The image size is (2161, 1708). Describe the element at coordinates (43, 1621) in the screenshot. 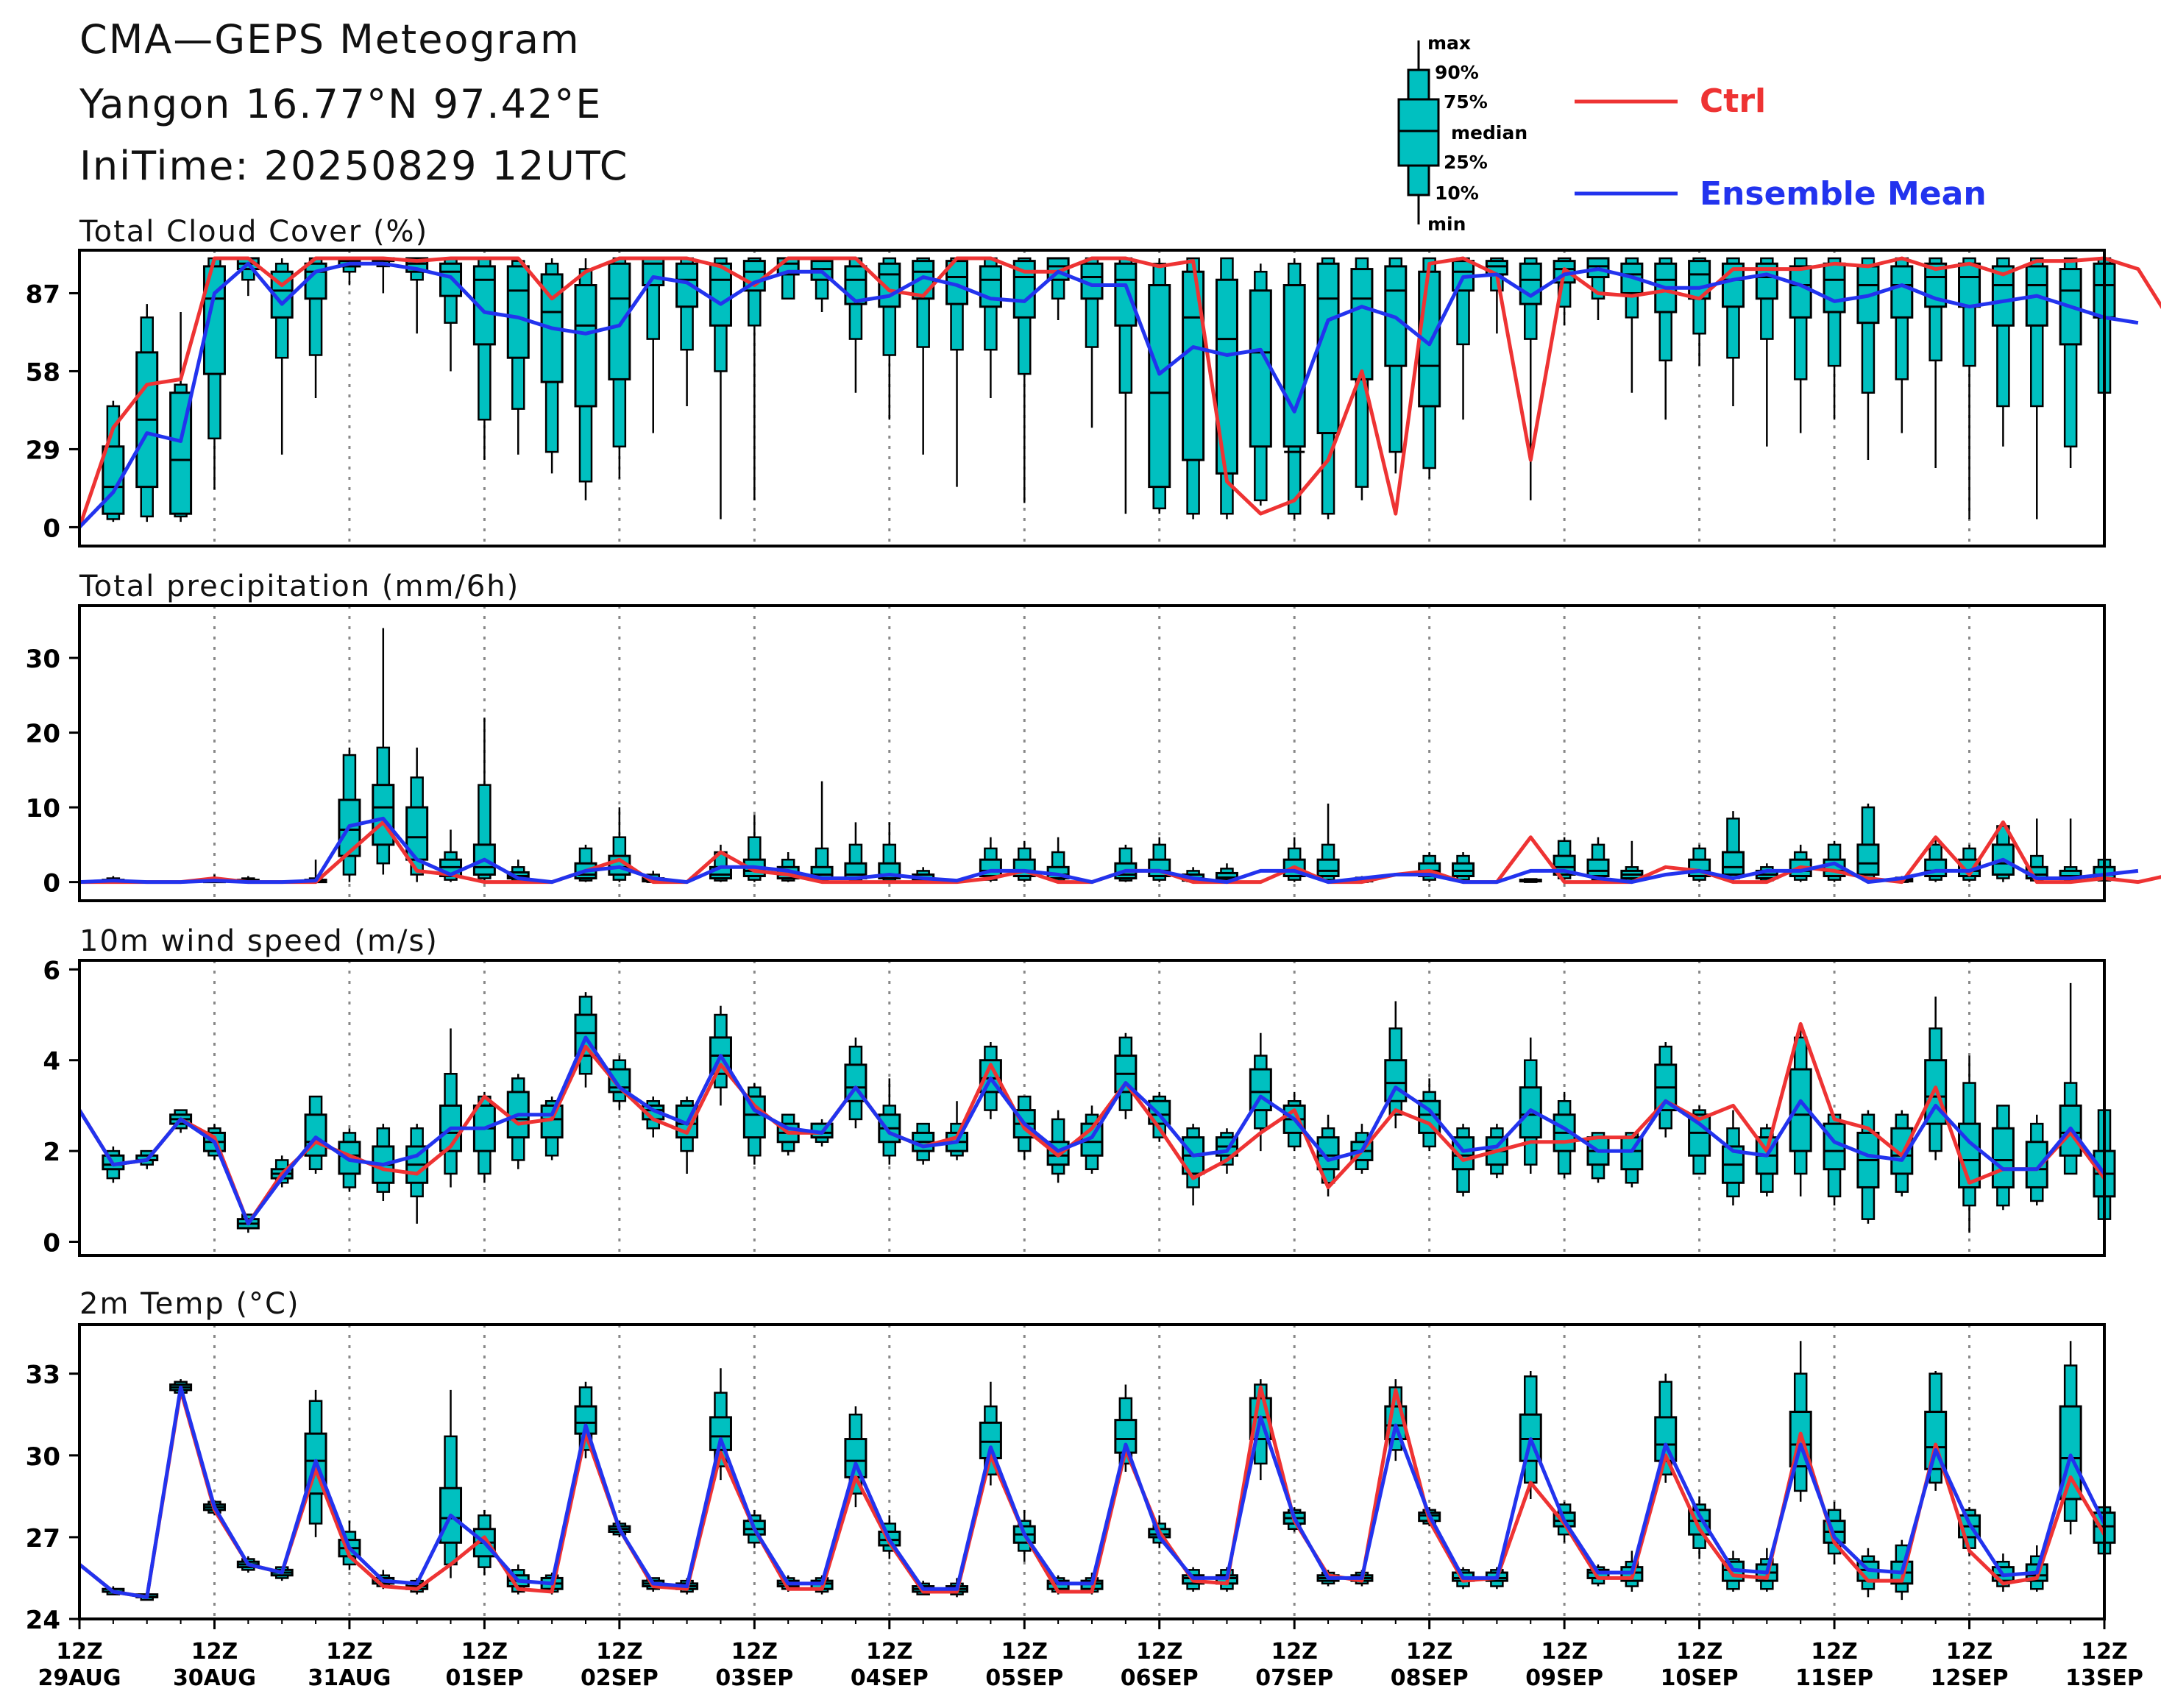

I see `y-tick-label: 24` at that location.